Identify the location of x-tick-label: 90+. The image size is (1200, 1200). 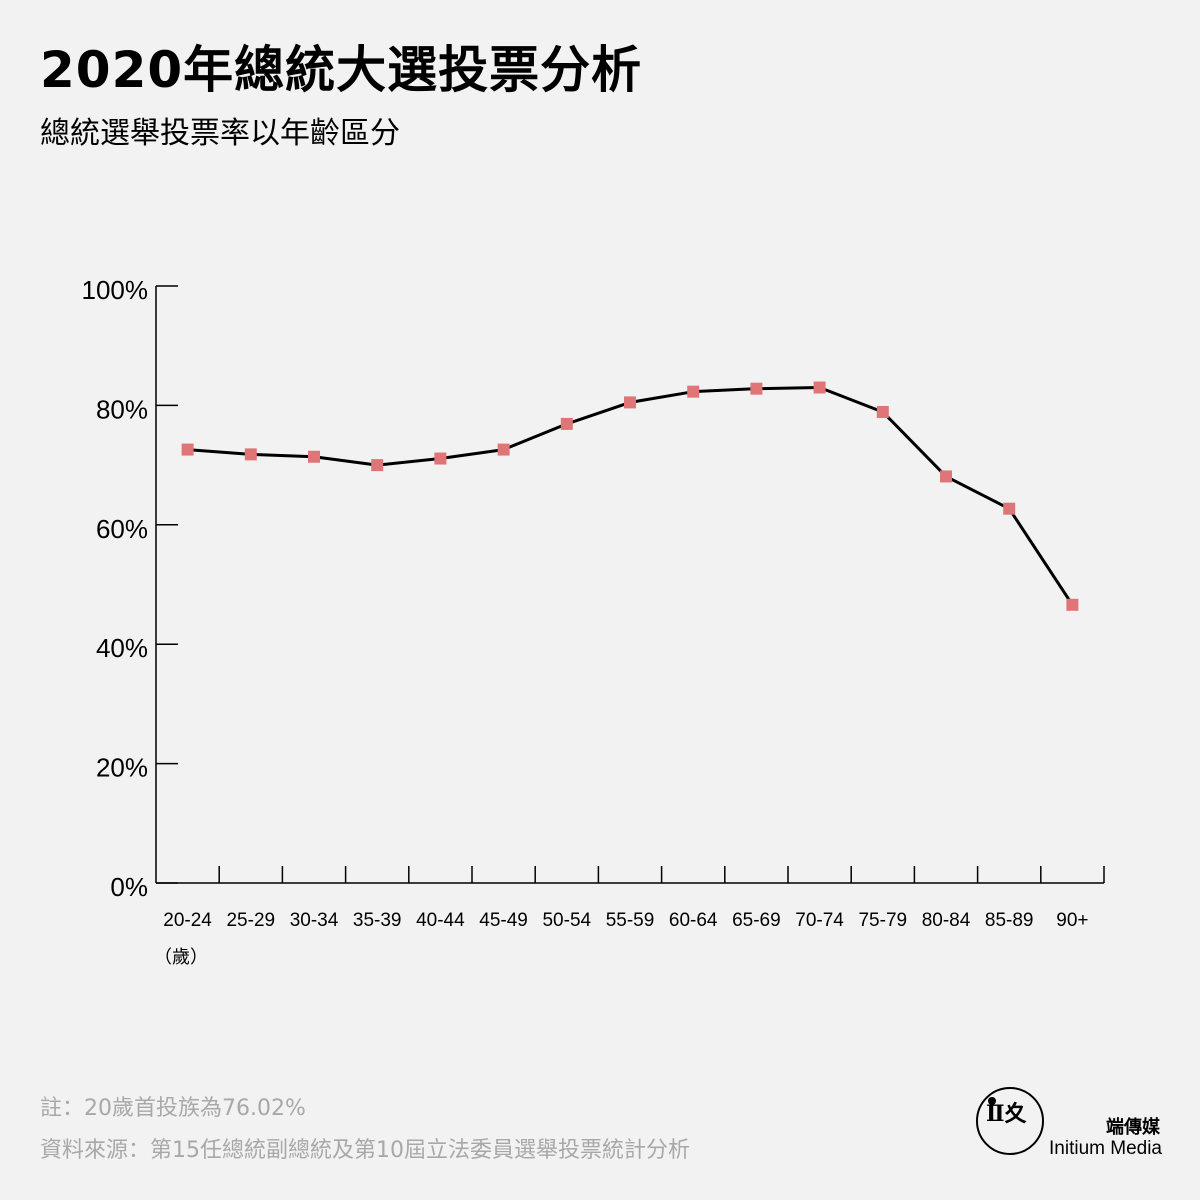
(1072, 920).